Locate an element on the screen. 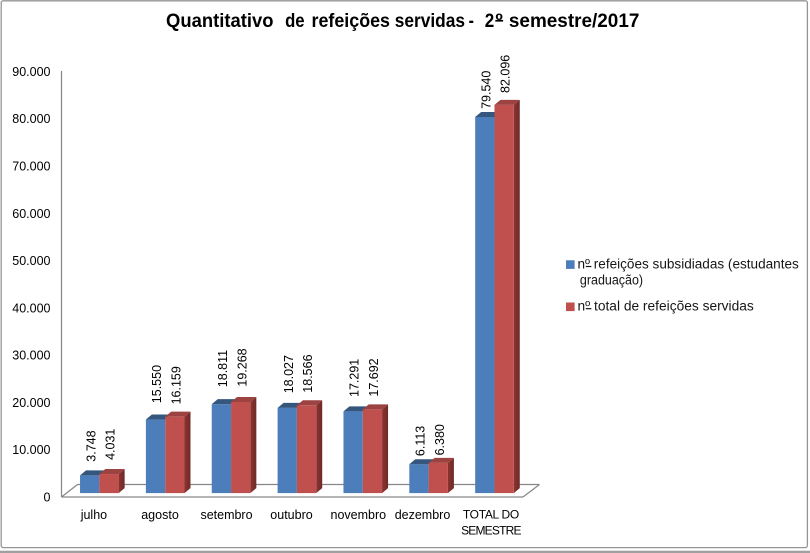 The image size is (810, 553). svg-text: 3.748 is located at coordinates (91, 445).